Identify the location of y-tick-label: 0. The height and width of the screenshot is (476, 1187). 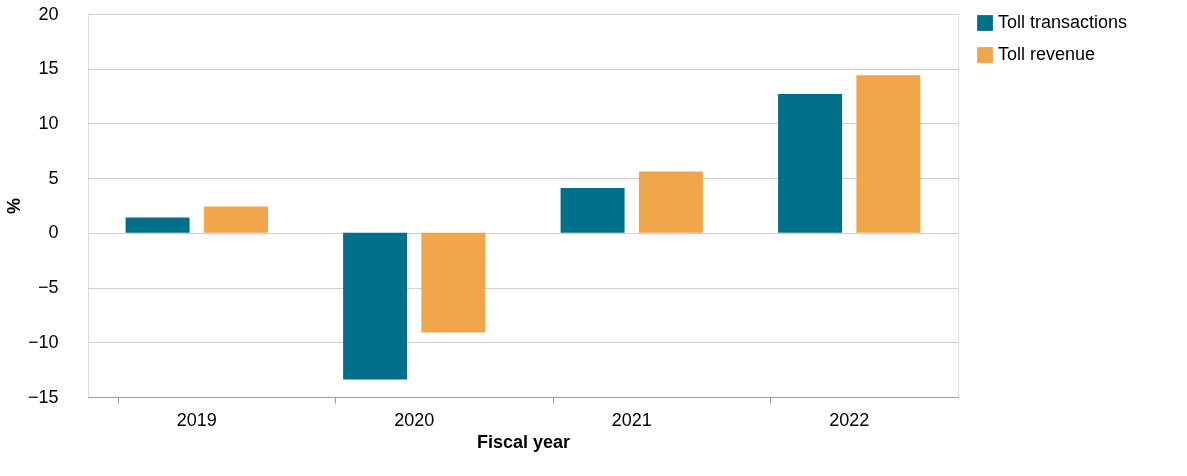
(53, 232).